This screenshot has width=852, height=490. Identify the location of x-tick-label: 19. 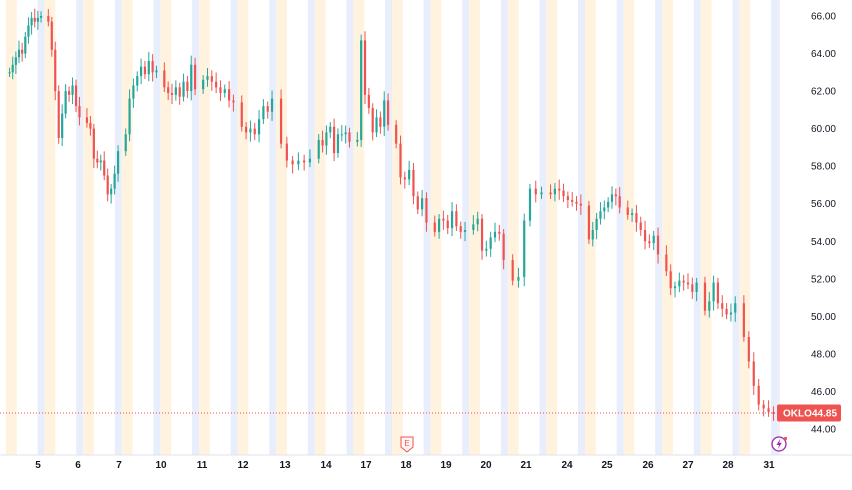
(446, 465).